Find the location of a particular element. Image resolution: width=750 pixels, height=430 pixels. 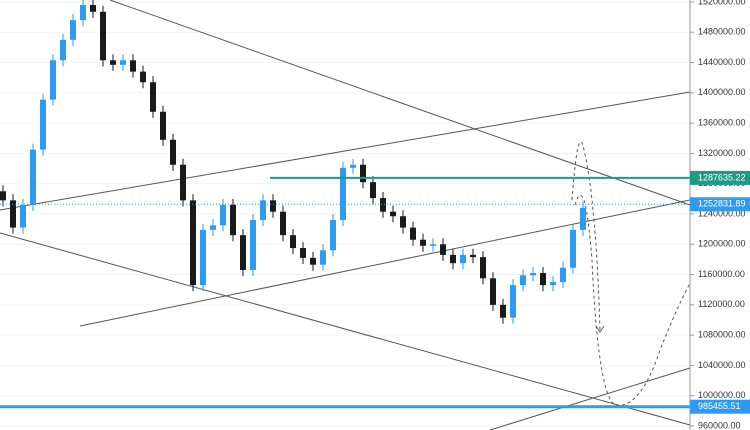

price-tag-label: 1252831.89 is located at coordinates (722, 204).